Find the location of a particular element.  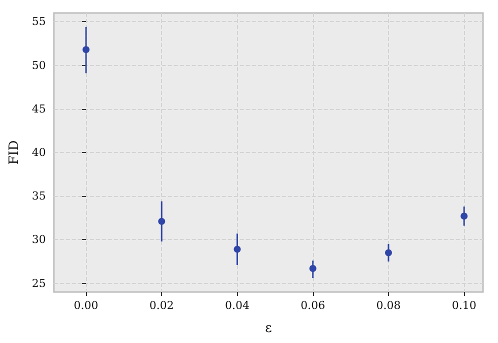

y-tick-label: 30 is located at coordinates (39, 239).